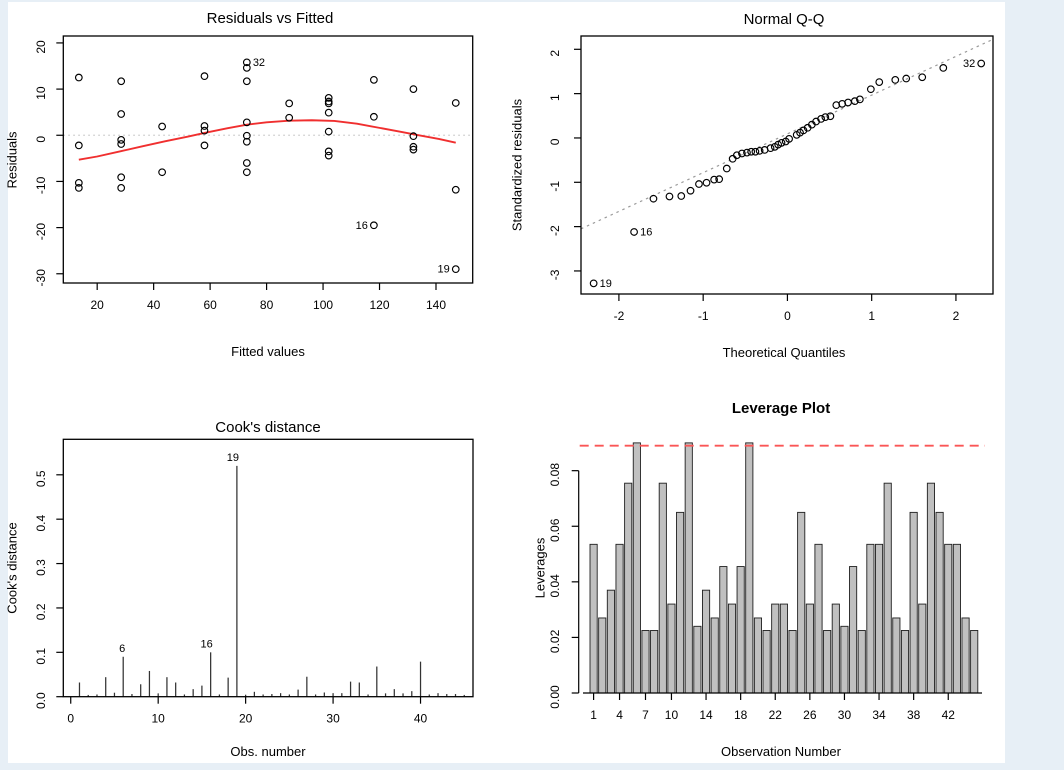 The height and width of the screenshot is (770, 1064). I want to click on x-tick-label: -2, so click(619, 316).